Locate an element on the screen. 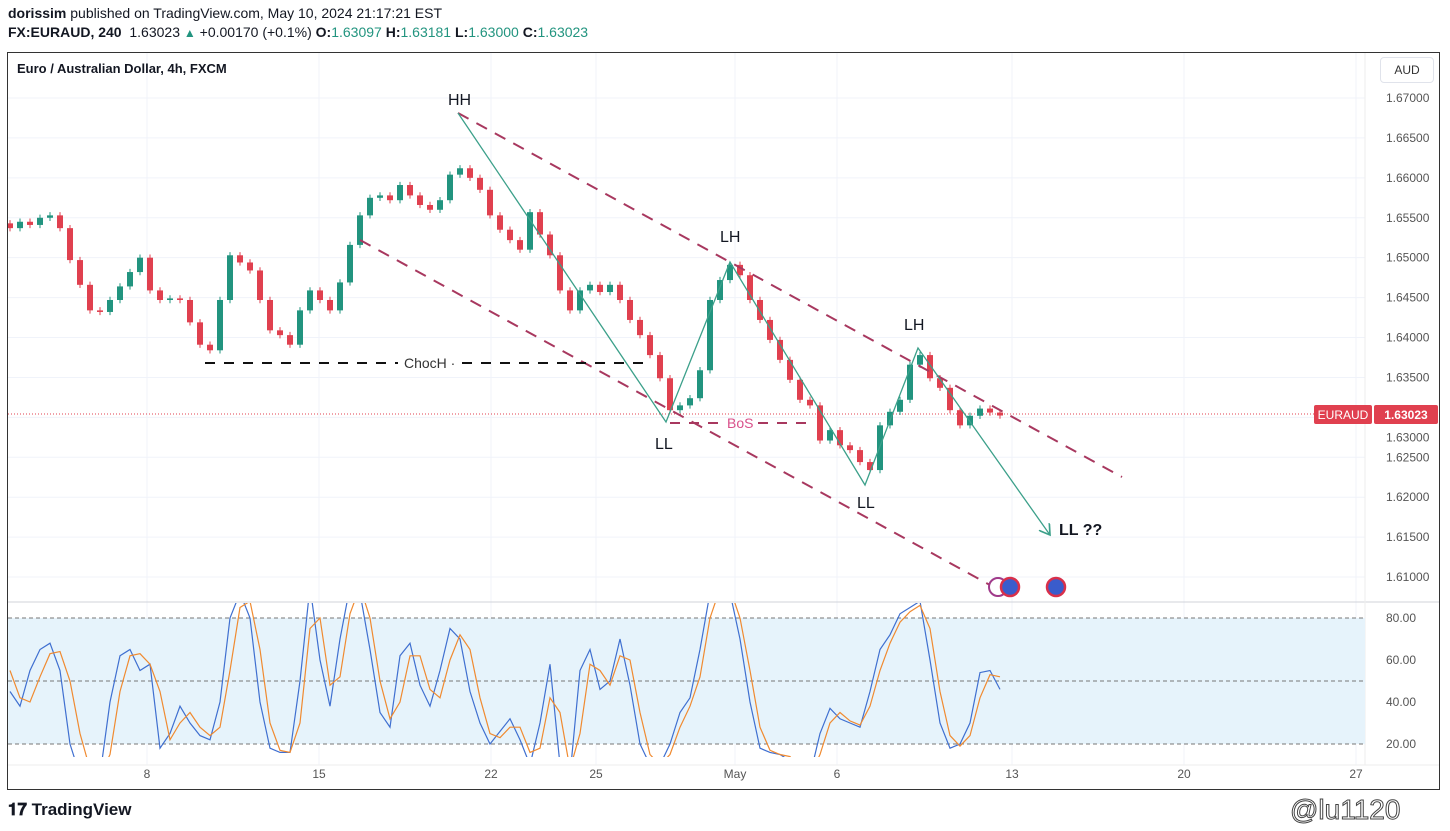 This screenshot has width=1450, height=831. last-price: 1.63023 is located at coordinates (154, 32).